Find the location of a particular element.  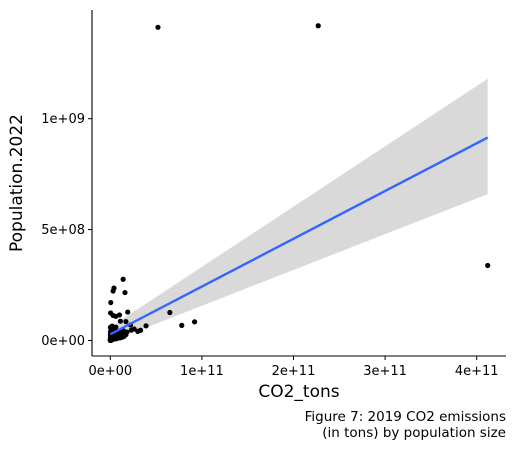

y-tick-label: 5e+08 is located at coordinates (63, 230).